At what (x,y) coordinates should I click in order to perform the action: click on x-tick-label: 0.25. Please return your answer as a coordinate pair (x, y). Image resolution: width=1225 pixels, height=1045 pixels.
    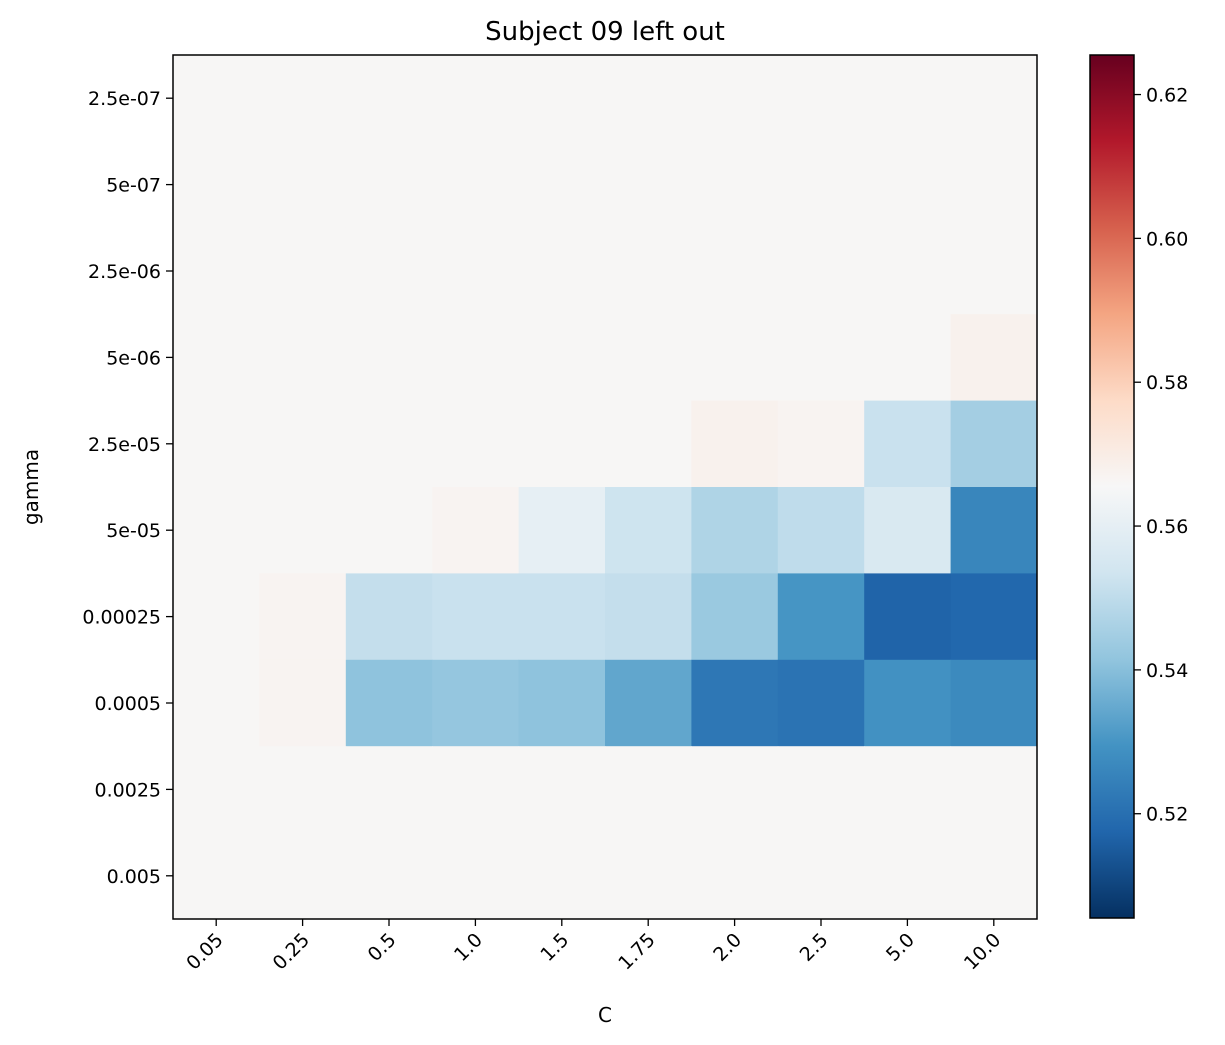
    Looking at the image, I should click on (291, 951).